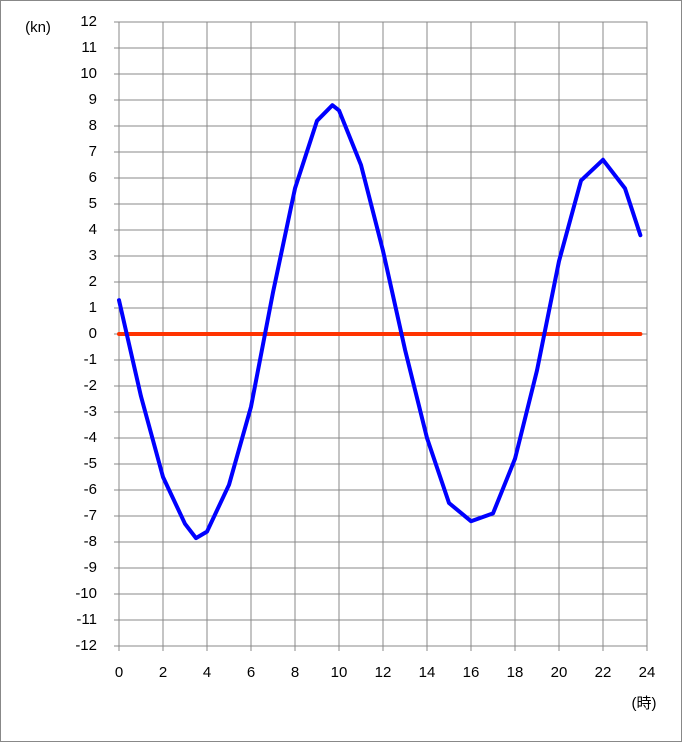 This screenshot has width=682, height=742. I want to click on y-tick-label: -1, so click(90, 359).